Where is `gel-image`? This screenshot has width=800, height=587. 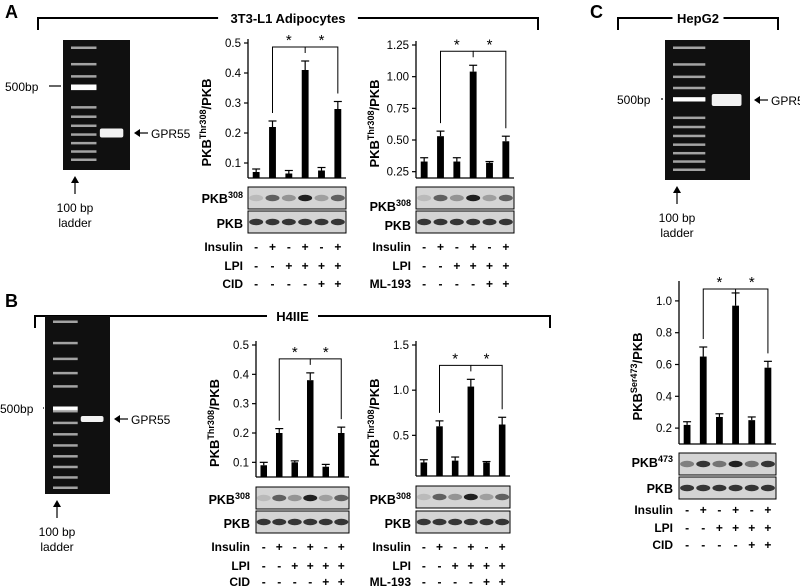
gel-image is located at coordinates (707, 110).